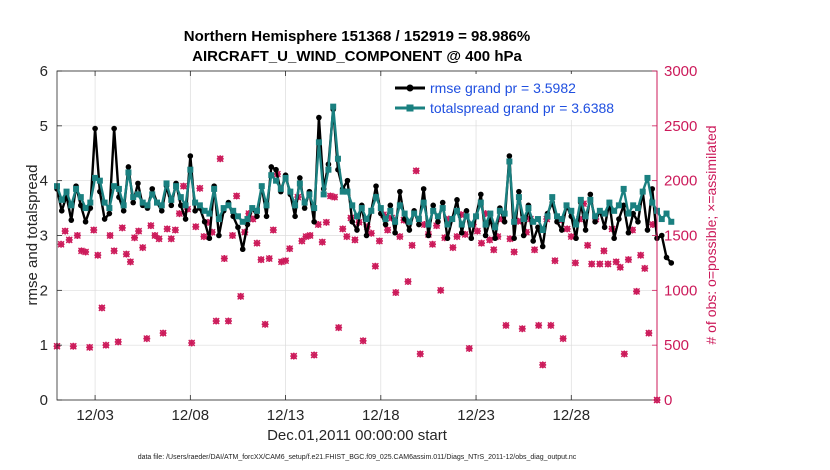 Image resolution: width=830 pixels, height=470 pixels. I want to click on chart-subtitle: AIRCRAFT_U_WIND_COMPONENT @ 400 hPa, so click(357, 56).